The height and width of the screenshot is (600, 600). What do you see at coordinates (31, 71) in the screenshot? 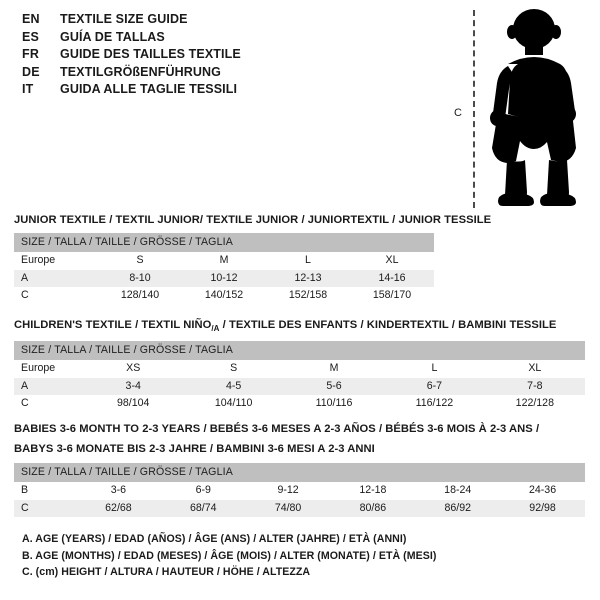
I see `language-code-de: DE` at bounding box center [31, 71].